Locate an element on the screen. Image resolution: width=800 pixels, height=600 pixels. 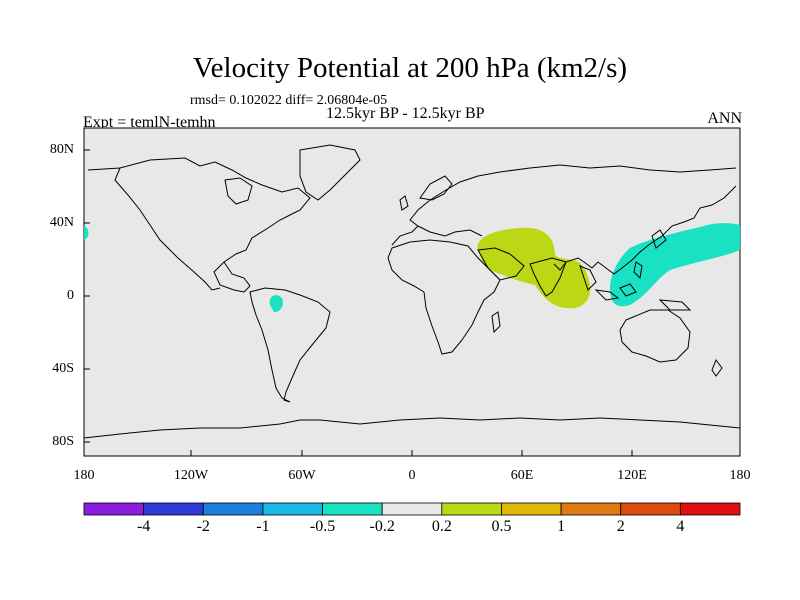
lat-label-0: 0 is located at coordinates (70, 295).